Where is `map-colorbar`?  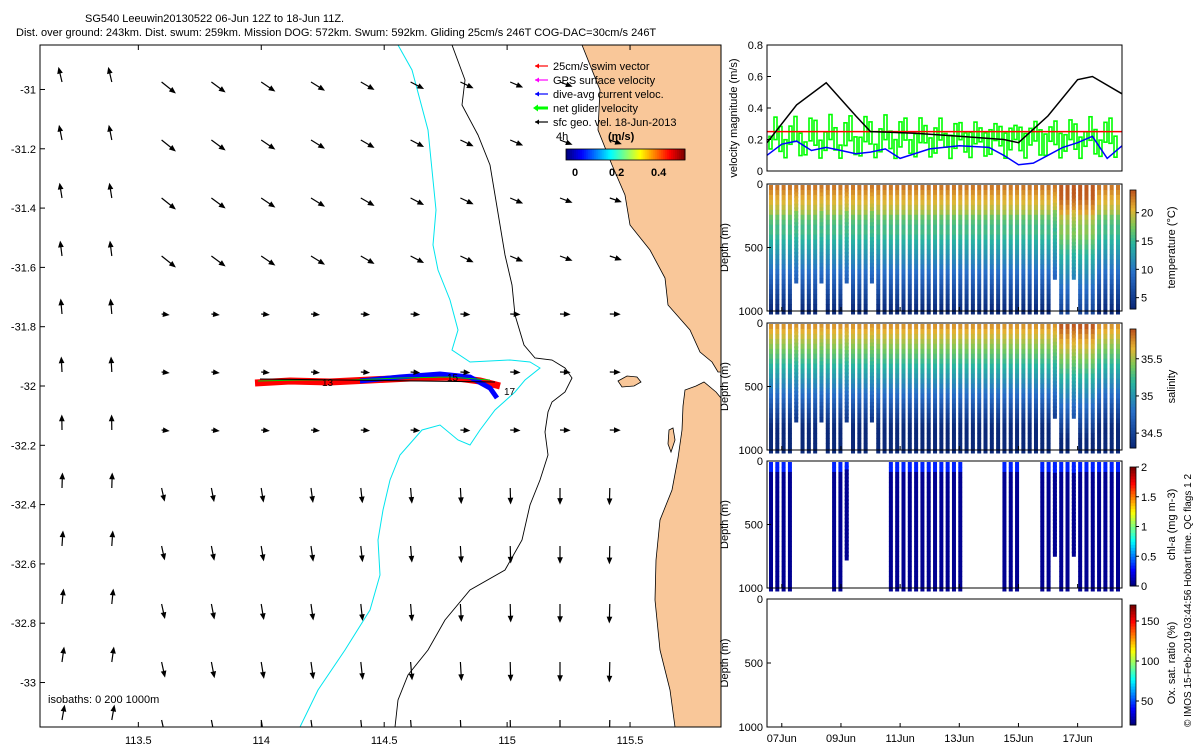
map-colorbar is located at coordinates (626, 154).